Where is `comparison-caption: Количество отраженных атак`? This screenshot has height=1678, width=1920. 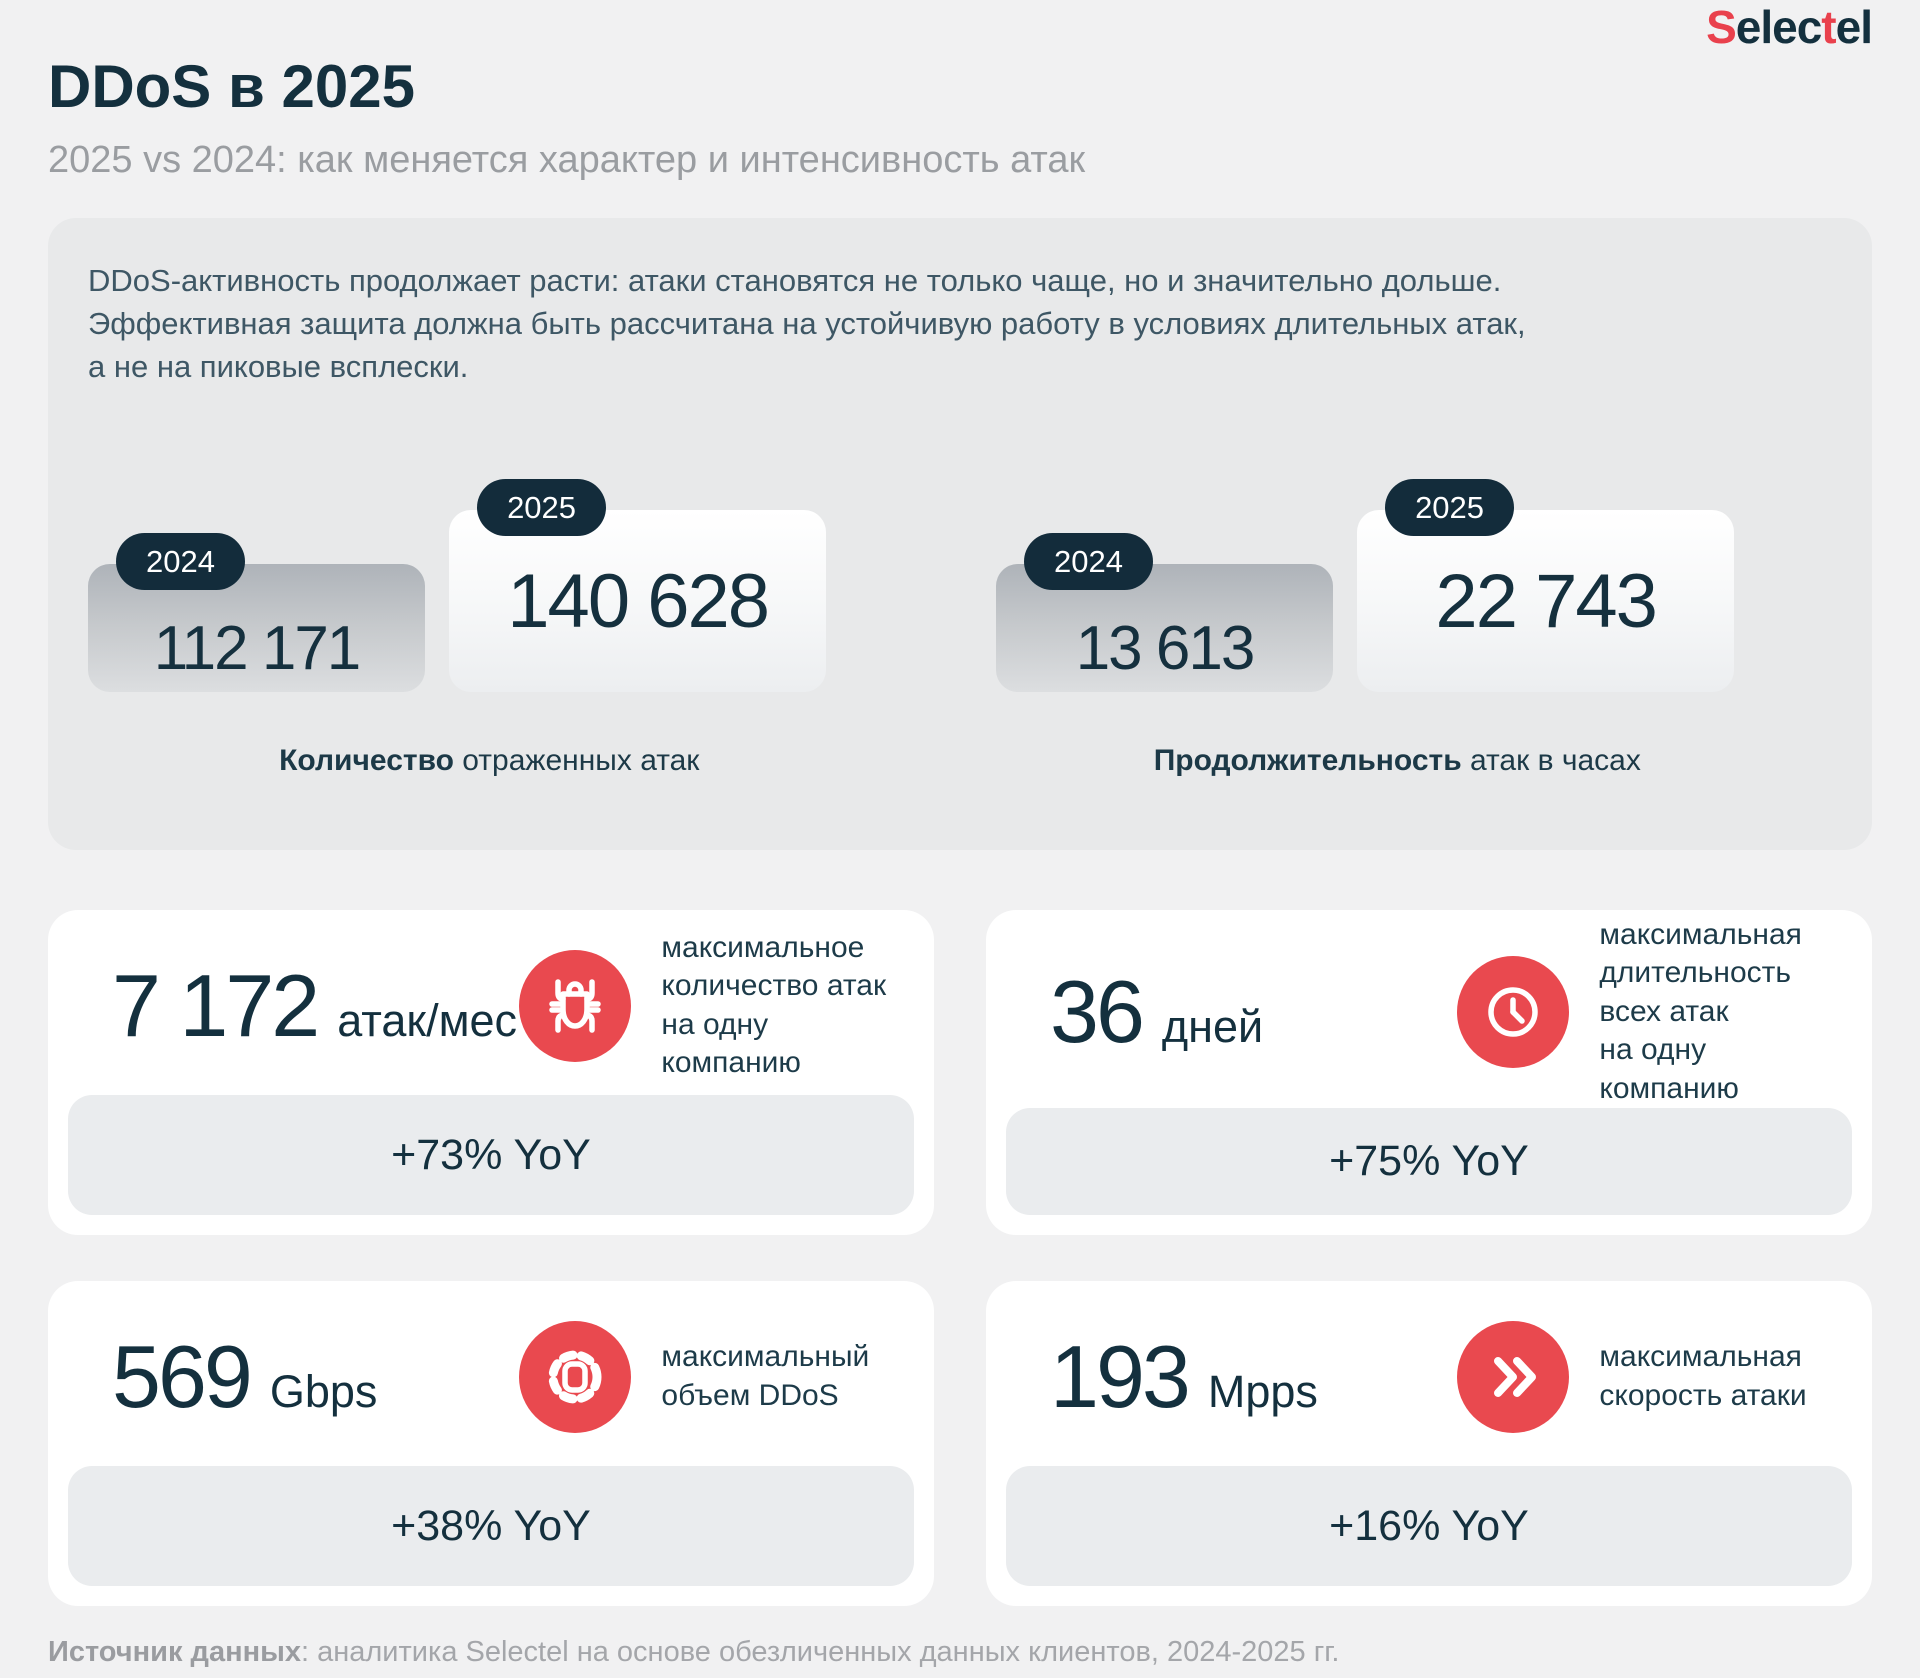
comparison-caption: Количество отраженных атак is located at coordinates (489, 761).